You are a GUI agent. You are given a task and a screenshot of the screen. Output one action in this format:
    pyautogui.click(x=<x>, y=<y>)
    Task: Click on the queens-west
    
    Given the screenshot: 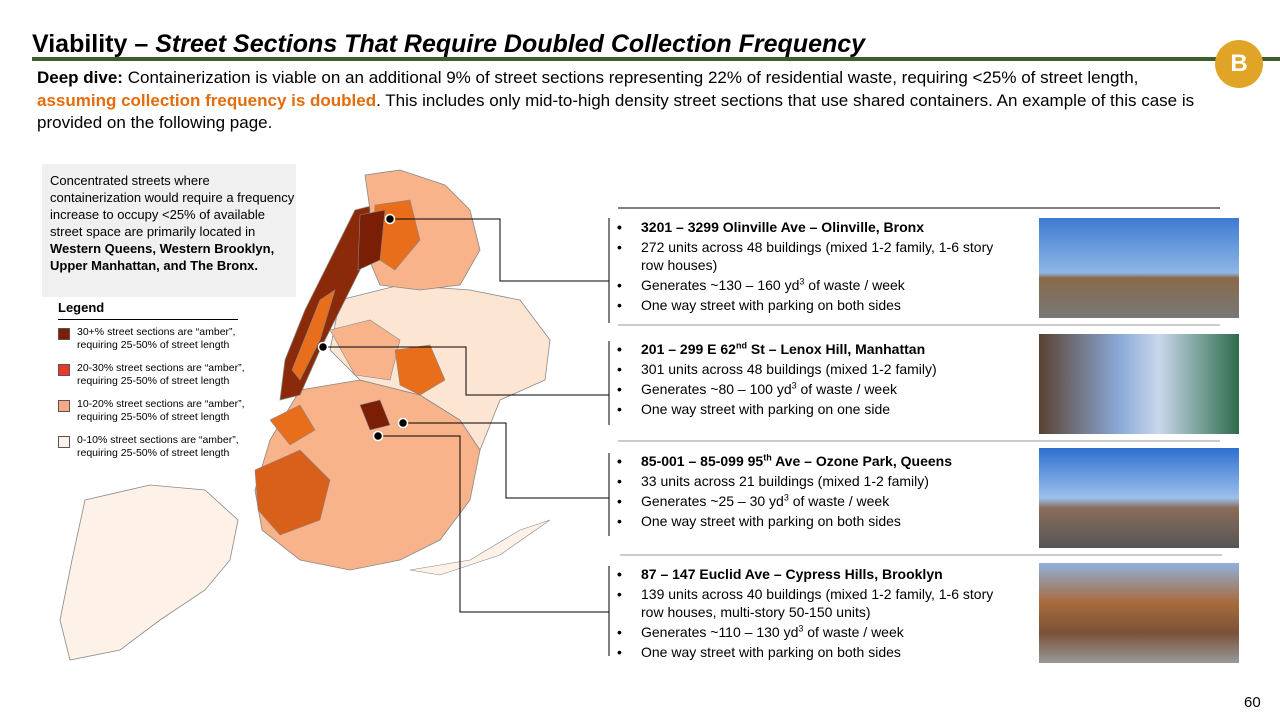 What is the action you would take?
    pyautogui.click(x=365, y=350)
    